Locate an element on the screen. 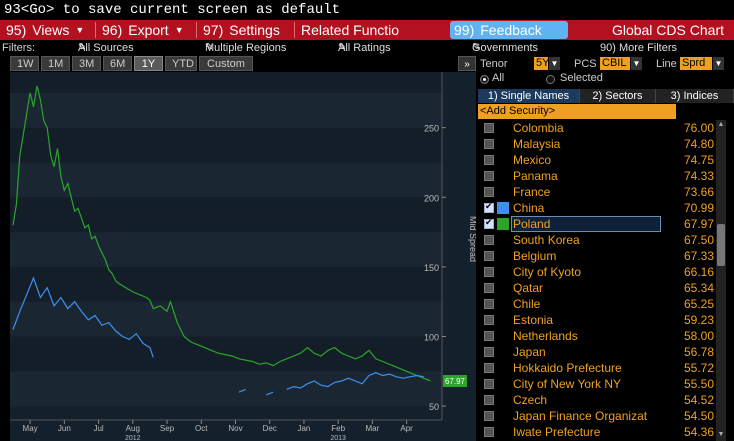 The width and height of the screenshot is (734, 441). x-tick-label: Mar is located at coordinates (372, 428).